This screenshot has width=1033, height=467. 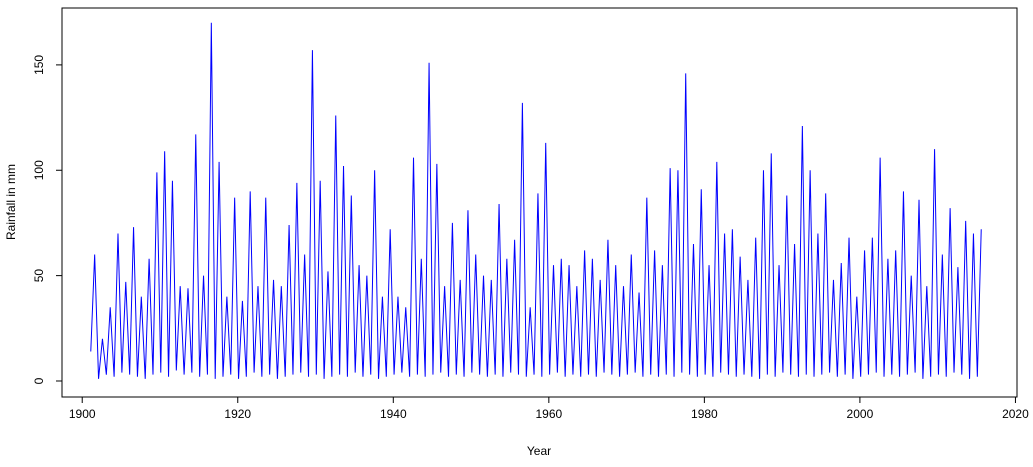 What do you see at coordinates (548, 414) in the screenshot?
I see `x-tick-label: 1960` at bounding box center [548, 414].